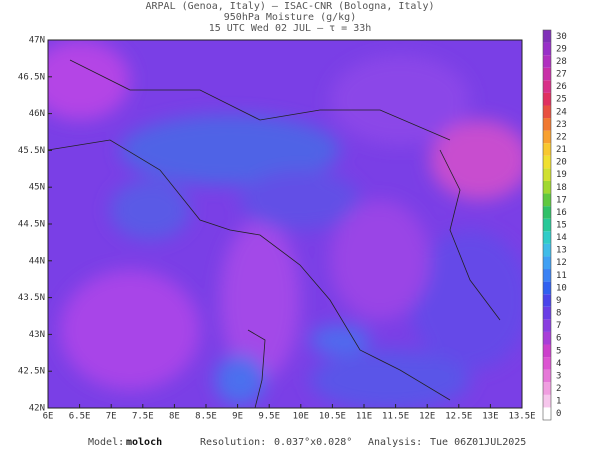 This screenshot has height=450, width=600. What do you see at coordinates (561, 100) in the screenshot?
I see `colorbar-label: 25` at bounding box center [561, 100].